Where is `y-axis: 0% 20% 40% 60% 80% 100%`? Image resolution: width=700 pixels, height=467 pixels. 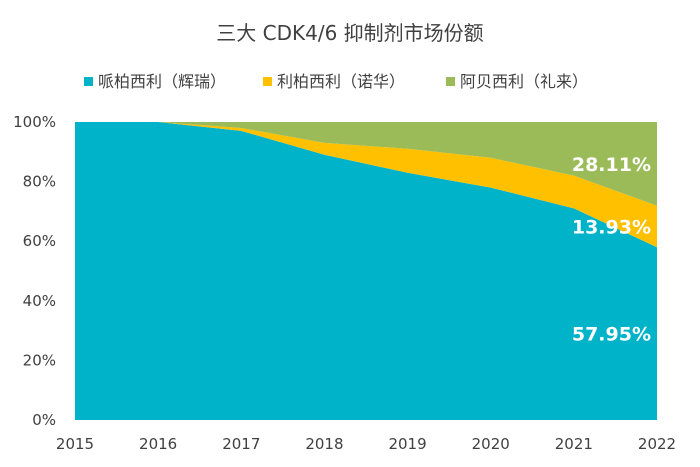
y-axis: 0% 20% 40% 60% 80% 100% is located at coordinates (34, 271).